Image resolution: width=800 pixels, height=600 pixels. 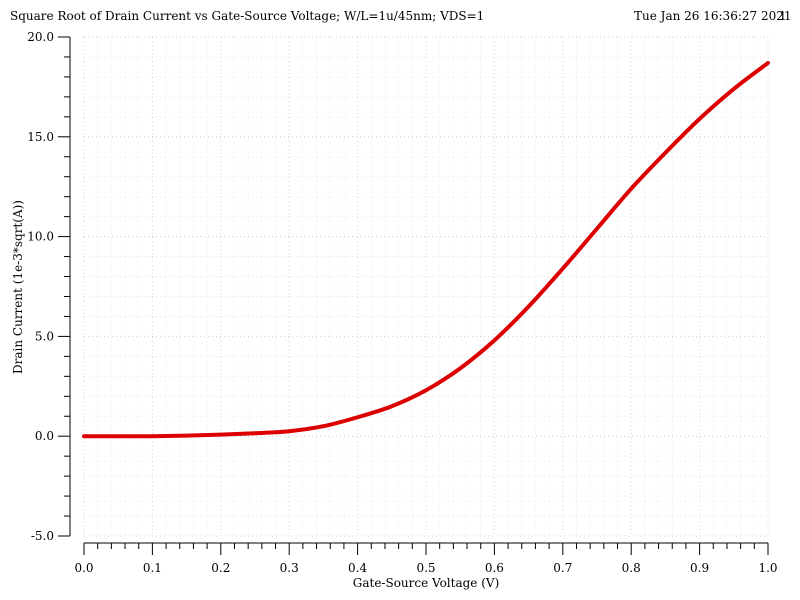 What do you see at coordinates (713, 16) in the screenshot?
I see `timestamp: Tue Jan 26 16:36:27 2021` at bounding box center [713, 16].